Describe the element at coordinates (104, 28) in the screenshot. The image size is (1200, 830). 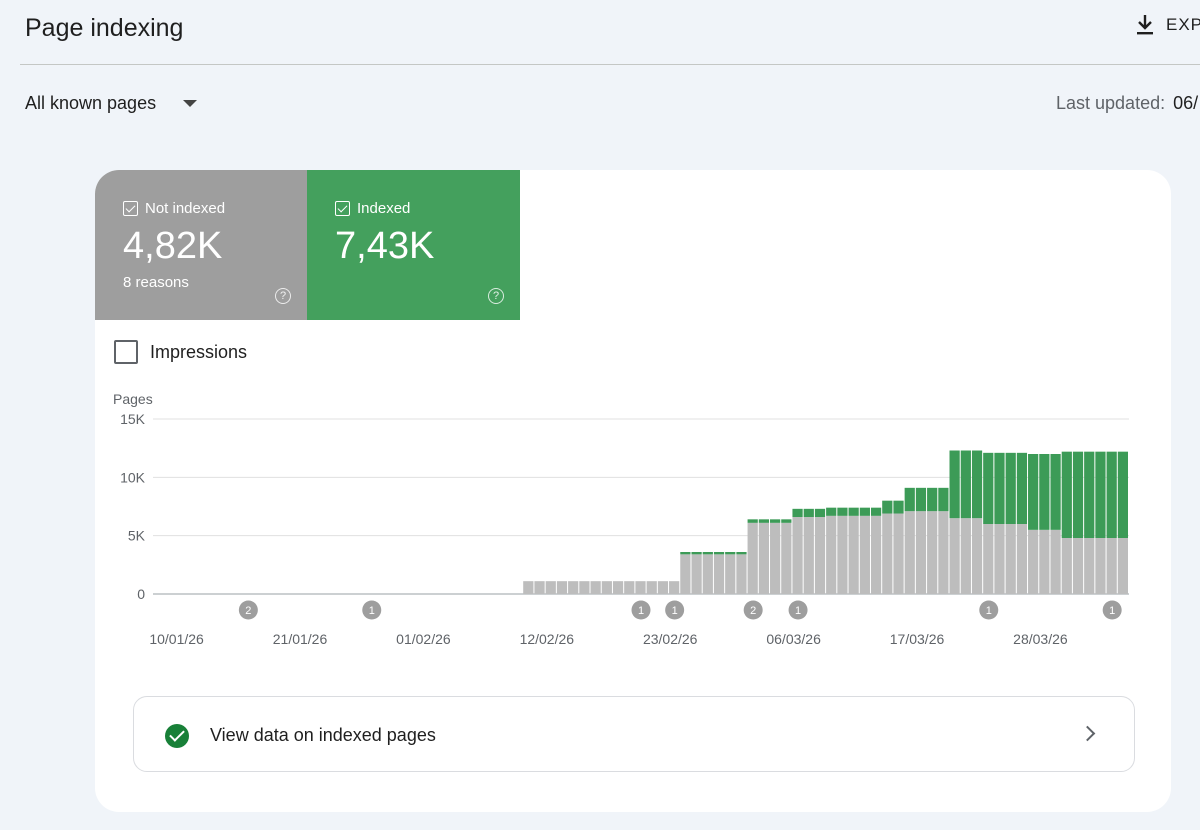
I see `page-title: Page indexing` at that location.